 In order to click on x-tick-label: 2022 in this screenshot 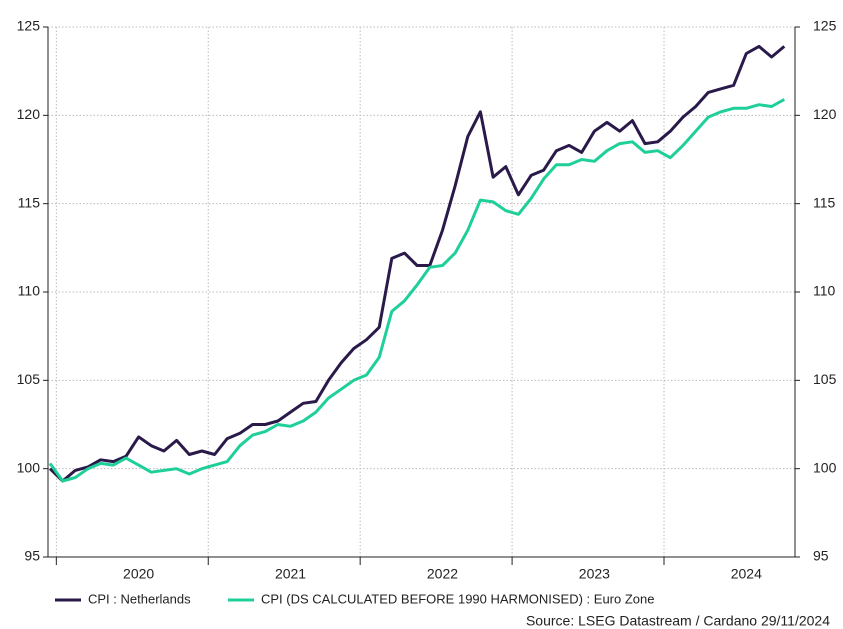, I will do `click(442, 574)`.